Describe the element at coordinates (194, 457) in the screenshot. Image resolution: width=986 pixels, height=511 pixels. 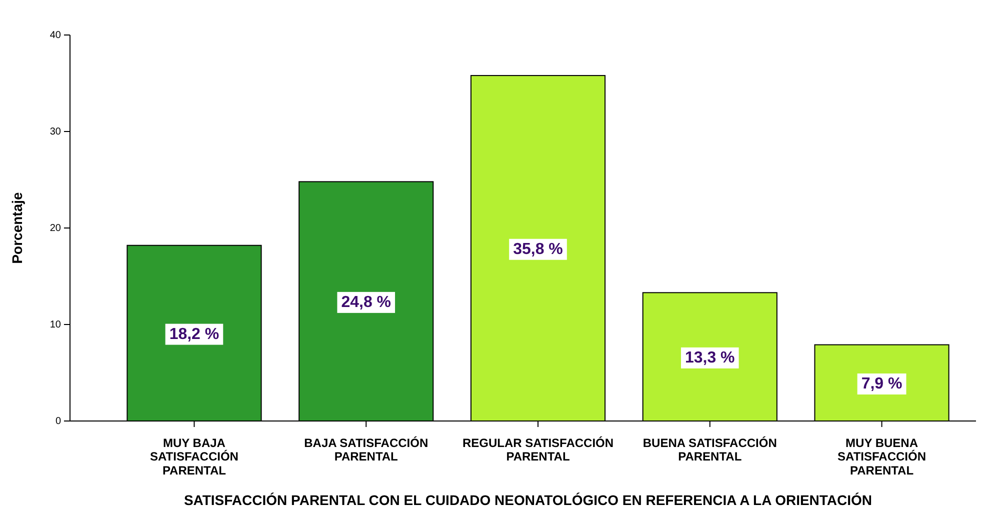
I see `x-tick-label: MUY BAJA SATISFACCIÓN PARENTAL` at that location.